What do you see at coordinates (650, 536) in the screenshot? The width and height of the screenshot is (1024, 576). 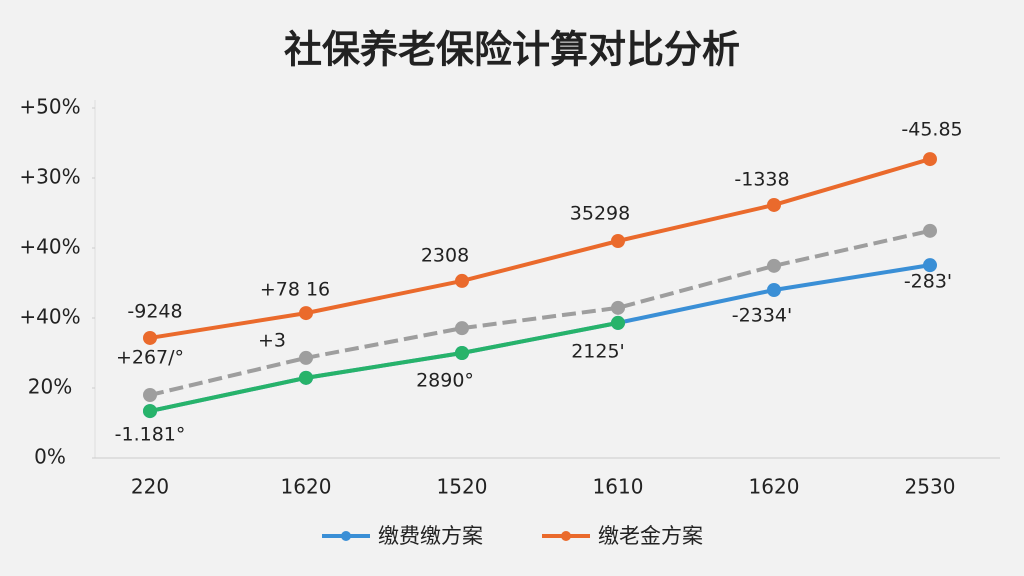 I see `legend-label: 缴老金方案` at bounding box center [650, 536].